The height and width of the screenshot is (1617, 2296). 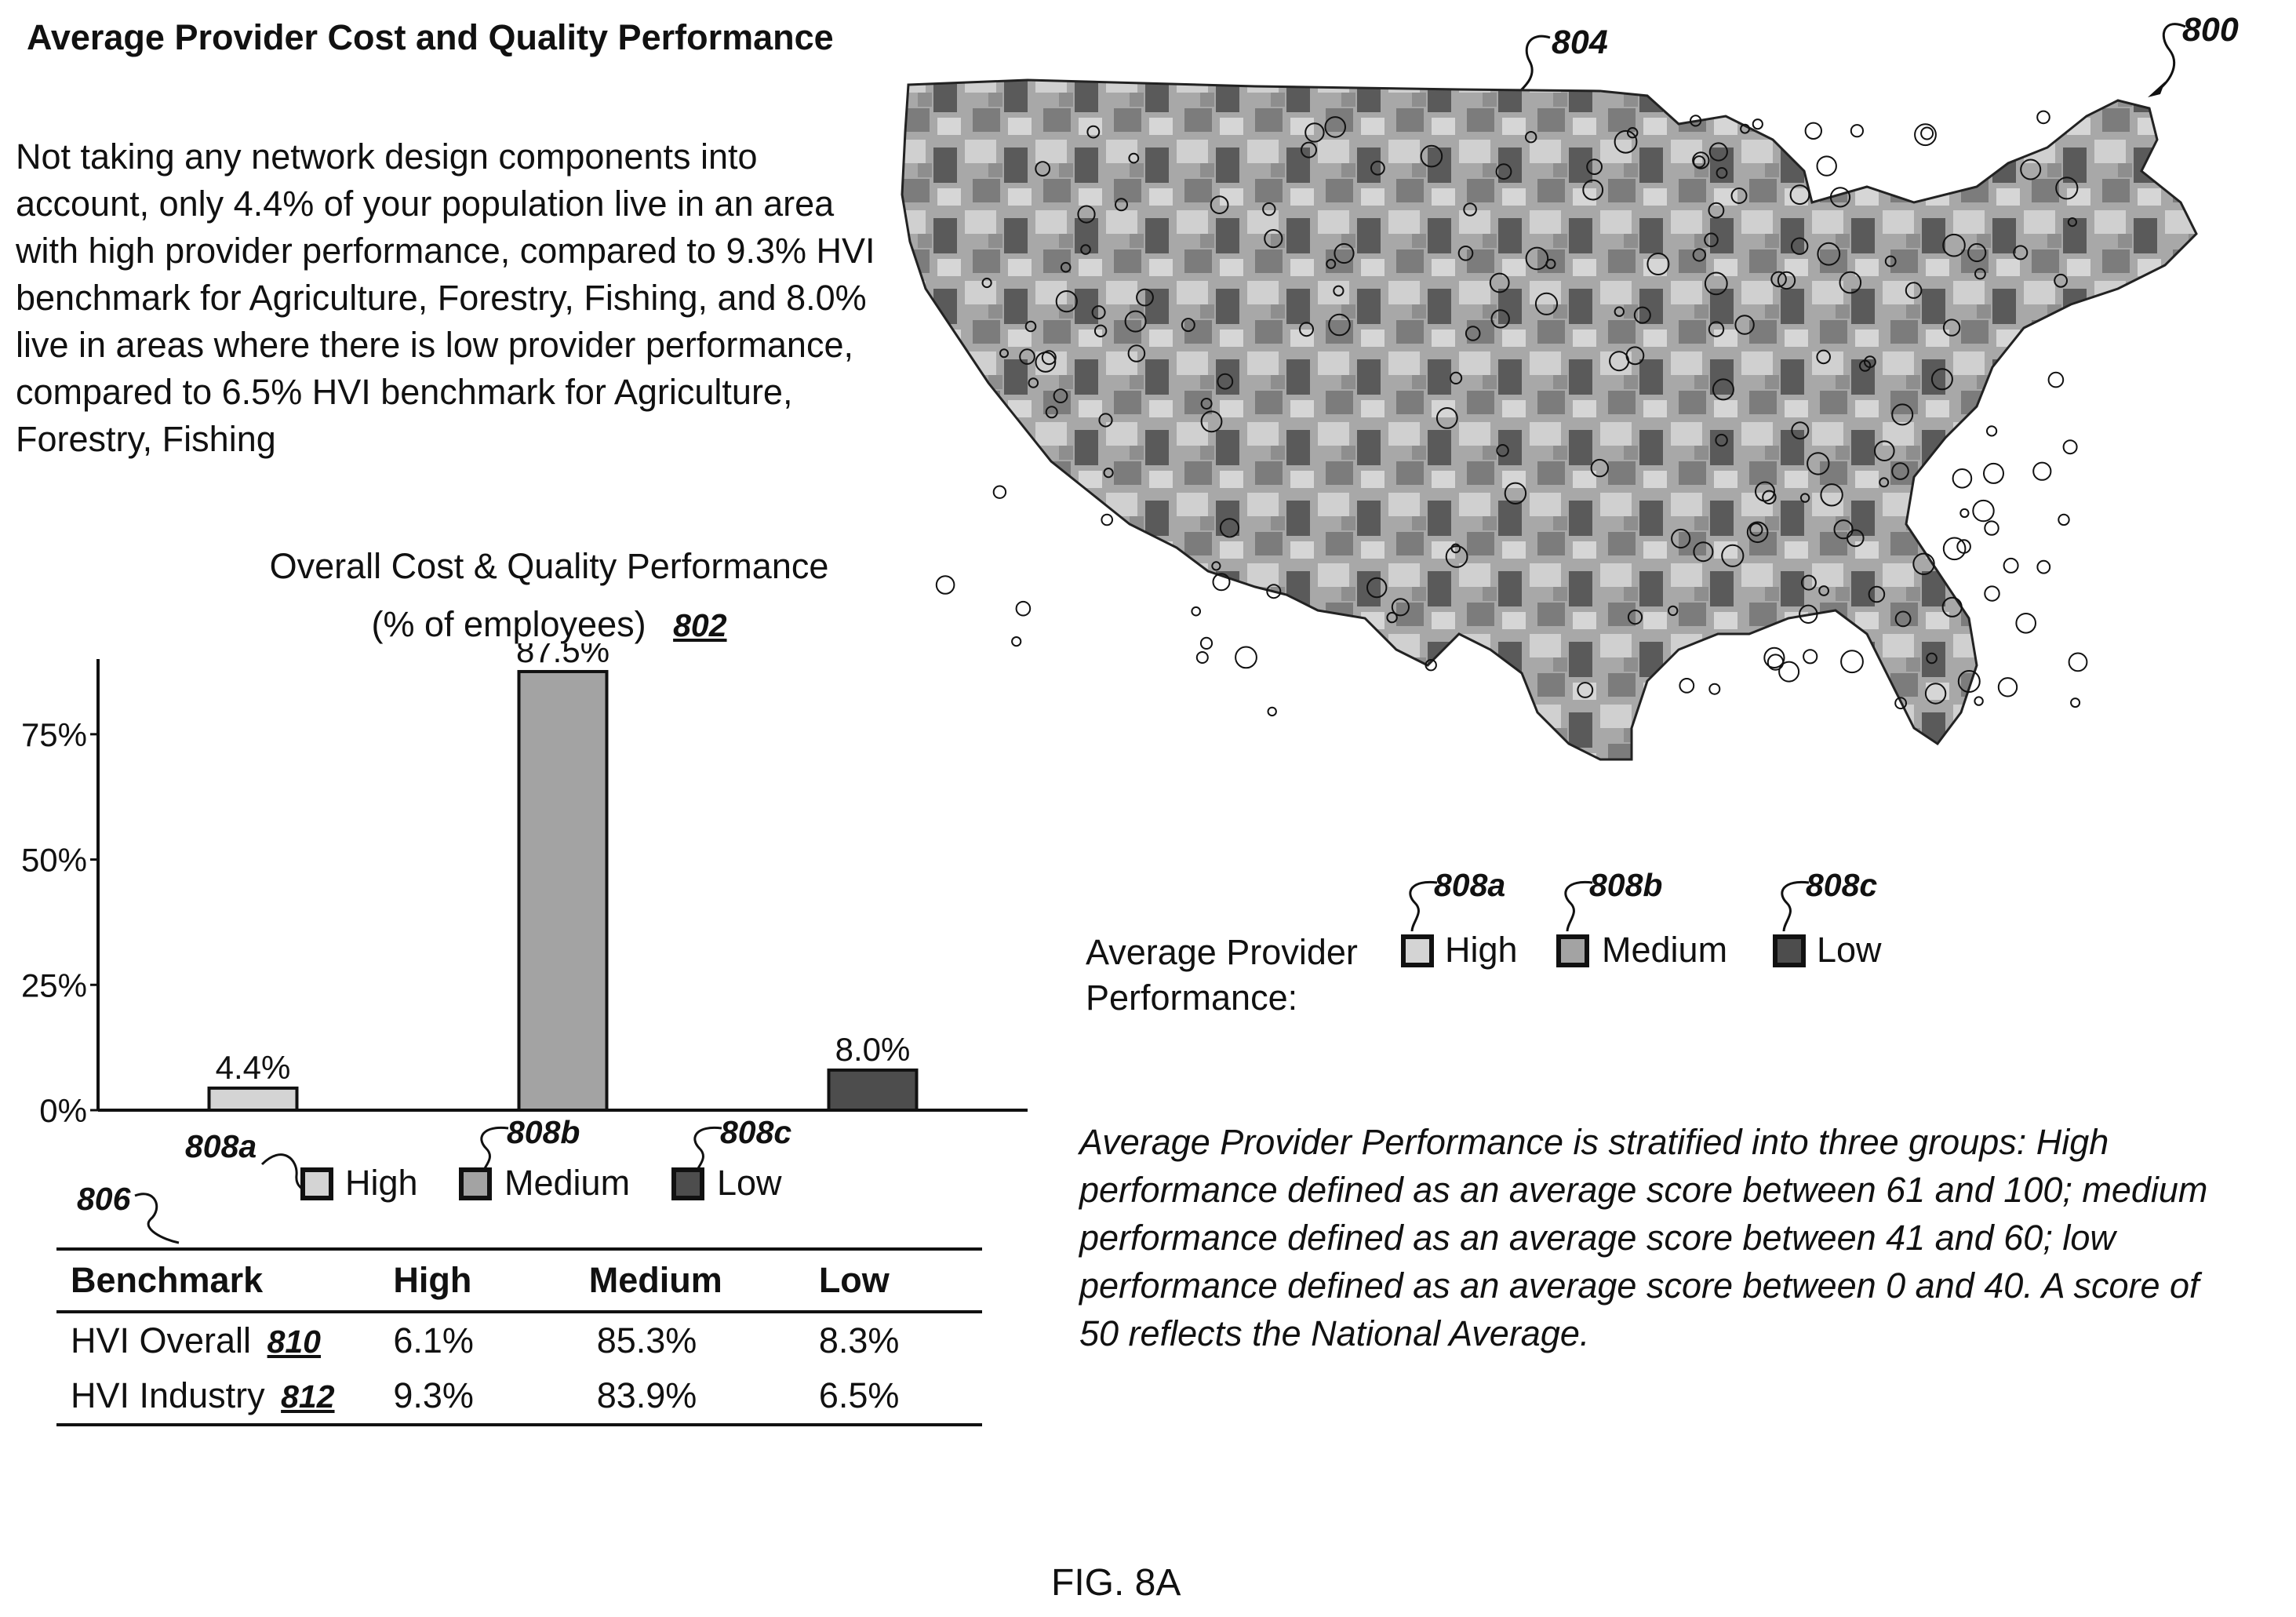 What do you see at coordinates (647, 1340) in the screenshot?
I see `table-cell-medium: 85.3%` at bounding box center [647, 1340].